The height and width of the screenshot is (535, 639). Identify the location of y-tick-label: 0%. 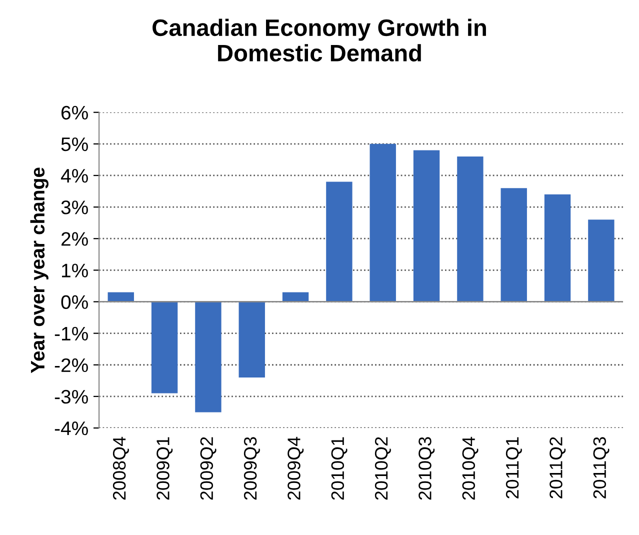
(74, 302).